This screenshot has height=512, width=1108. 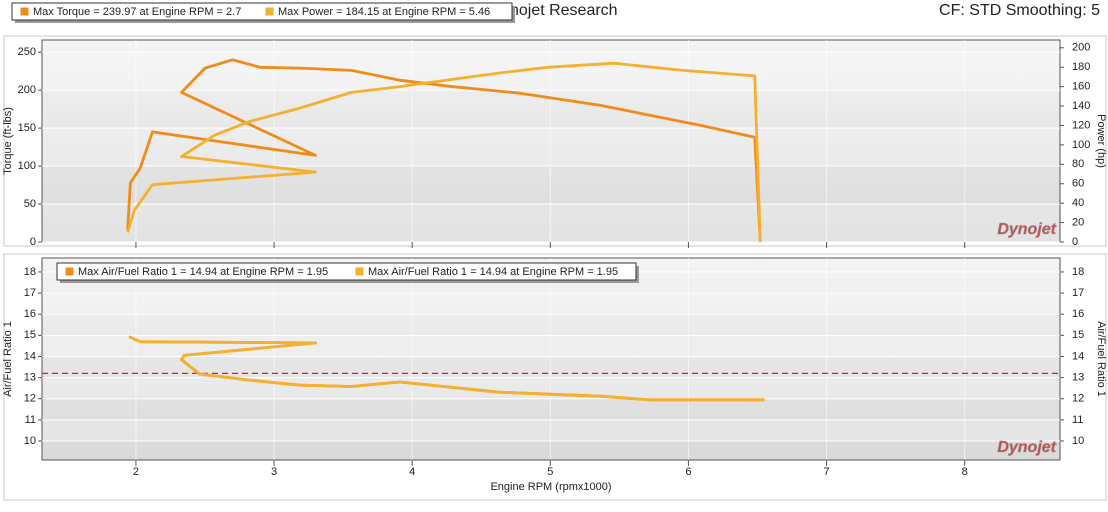 What do you see at coordinates (30, 204) in the screenshot?
I see `y-tick-label: 50` at bounding box center [30, 204].